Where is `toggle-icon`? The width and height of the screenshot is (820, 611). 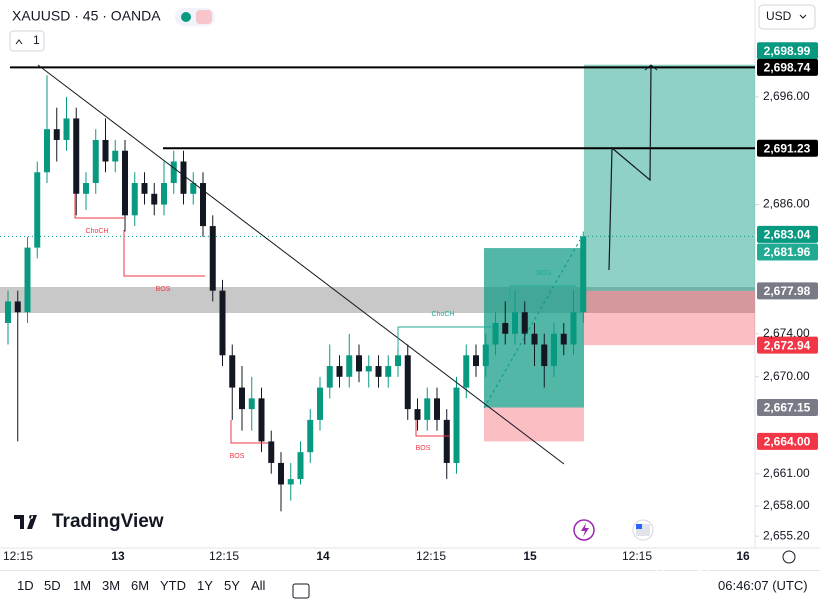
toggle-icon is located at coordinates (204, 17).